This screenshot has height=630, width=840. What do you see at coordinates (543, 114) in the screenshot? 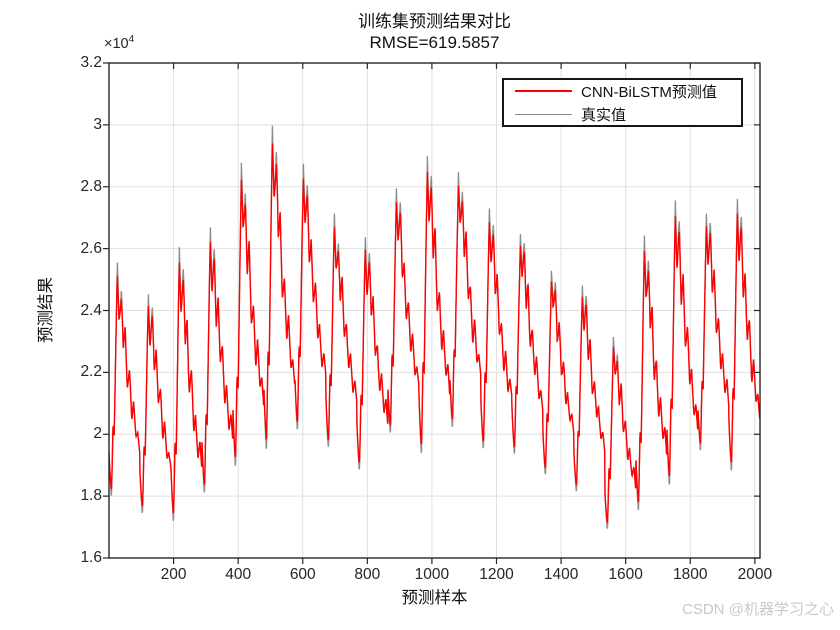
I see `legend-line-sample-actual` at bounding box center [543, 114].